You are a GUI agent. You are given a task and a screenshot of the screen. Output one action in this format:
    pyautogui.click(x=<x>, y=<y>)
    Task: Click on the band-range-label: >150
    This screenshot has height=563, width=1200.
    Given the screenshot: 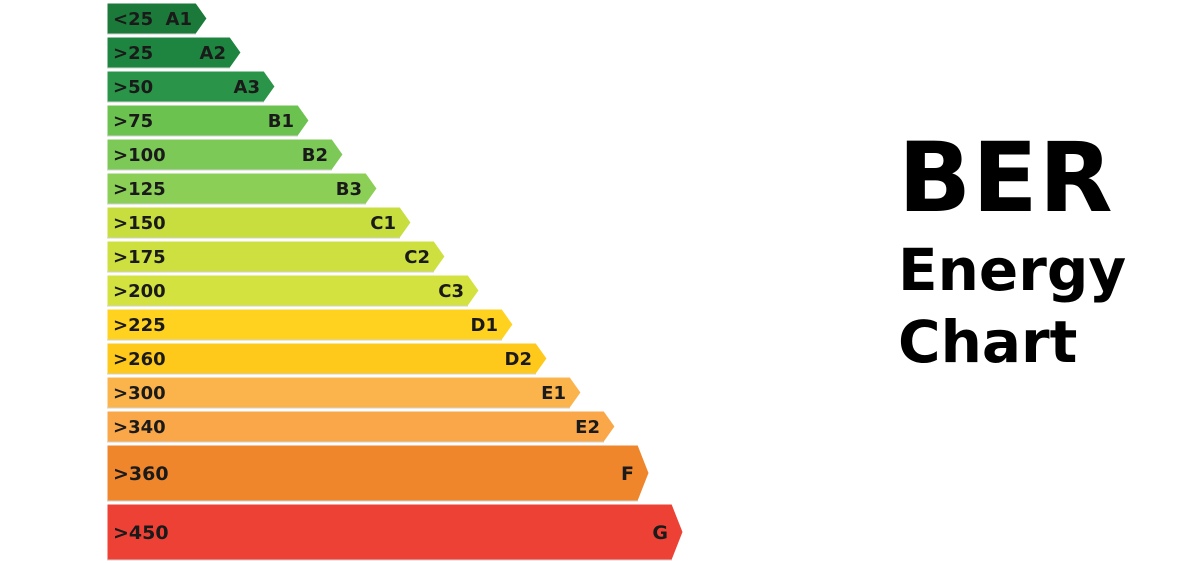 What is the action you would take?
    pyautogui.click(x=139, y=223)
    